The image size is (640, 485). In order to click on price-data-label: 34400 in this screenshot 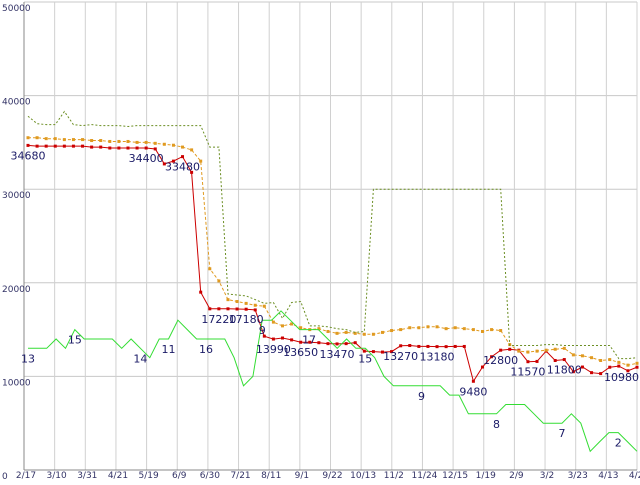, I will do `click(146, 158)`.